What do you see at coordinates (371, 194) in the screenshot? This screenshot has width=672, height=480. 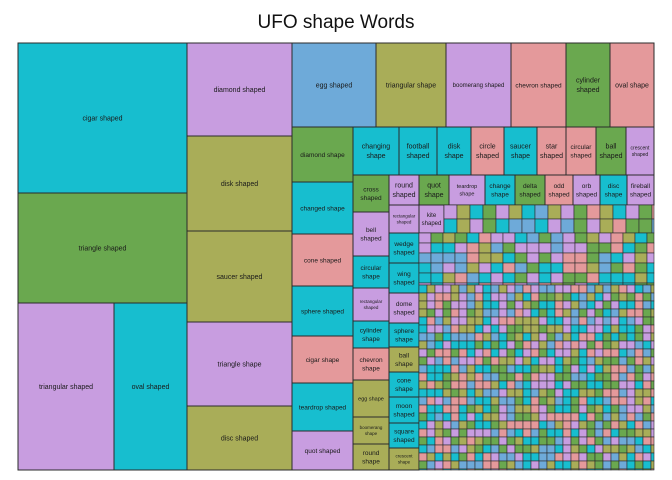 I see `tile-label: cross shaped` at bounding box center [371, 194].